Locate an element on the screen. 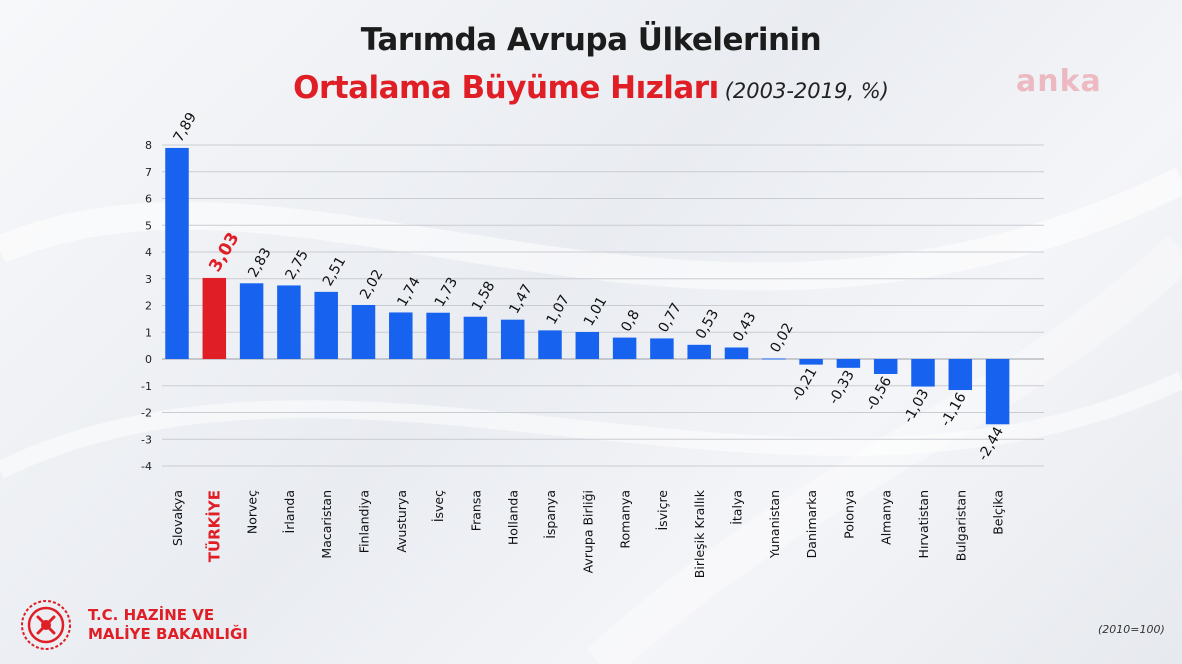  ministry-name: T.C. HAZİNE VE MALİYE BAKANLIĞI is located at coordinates (168, 625).